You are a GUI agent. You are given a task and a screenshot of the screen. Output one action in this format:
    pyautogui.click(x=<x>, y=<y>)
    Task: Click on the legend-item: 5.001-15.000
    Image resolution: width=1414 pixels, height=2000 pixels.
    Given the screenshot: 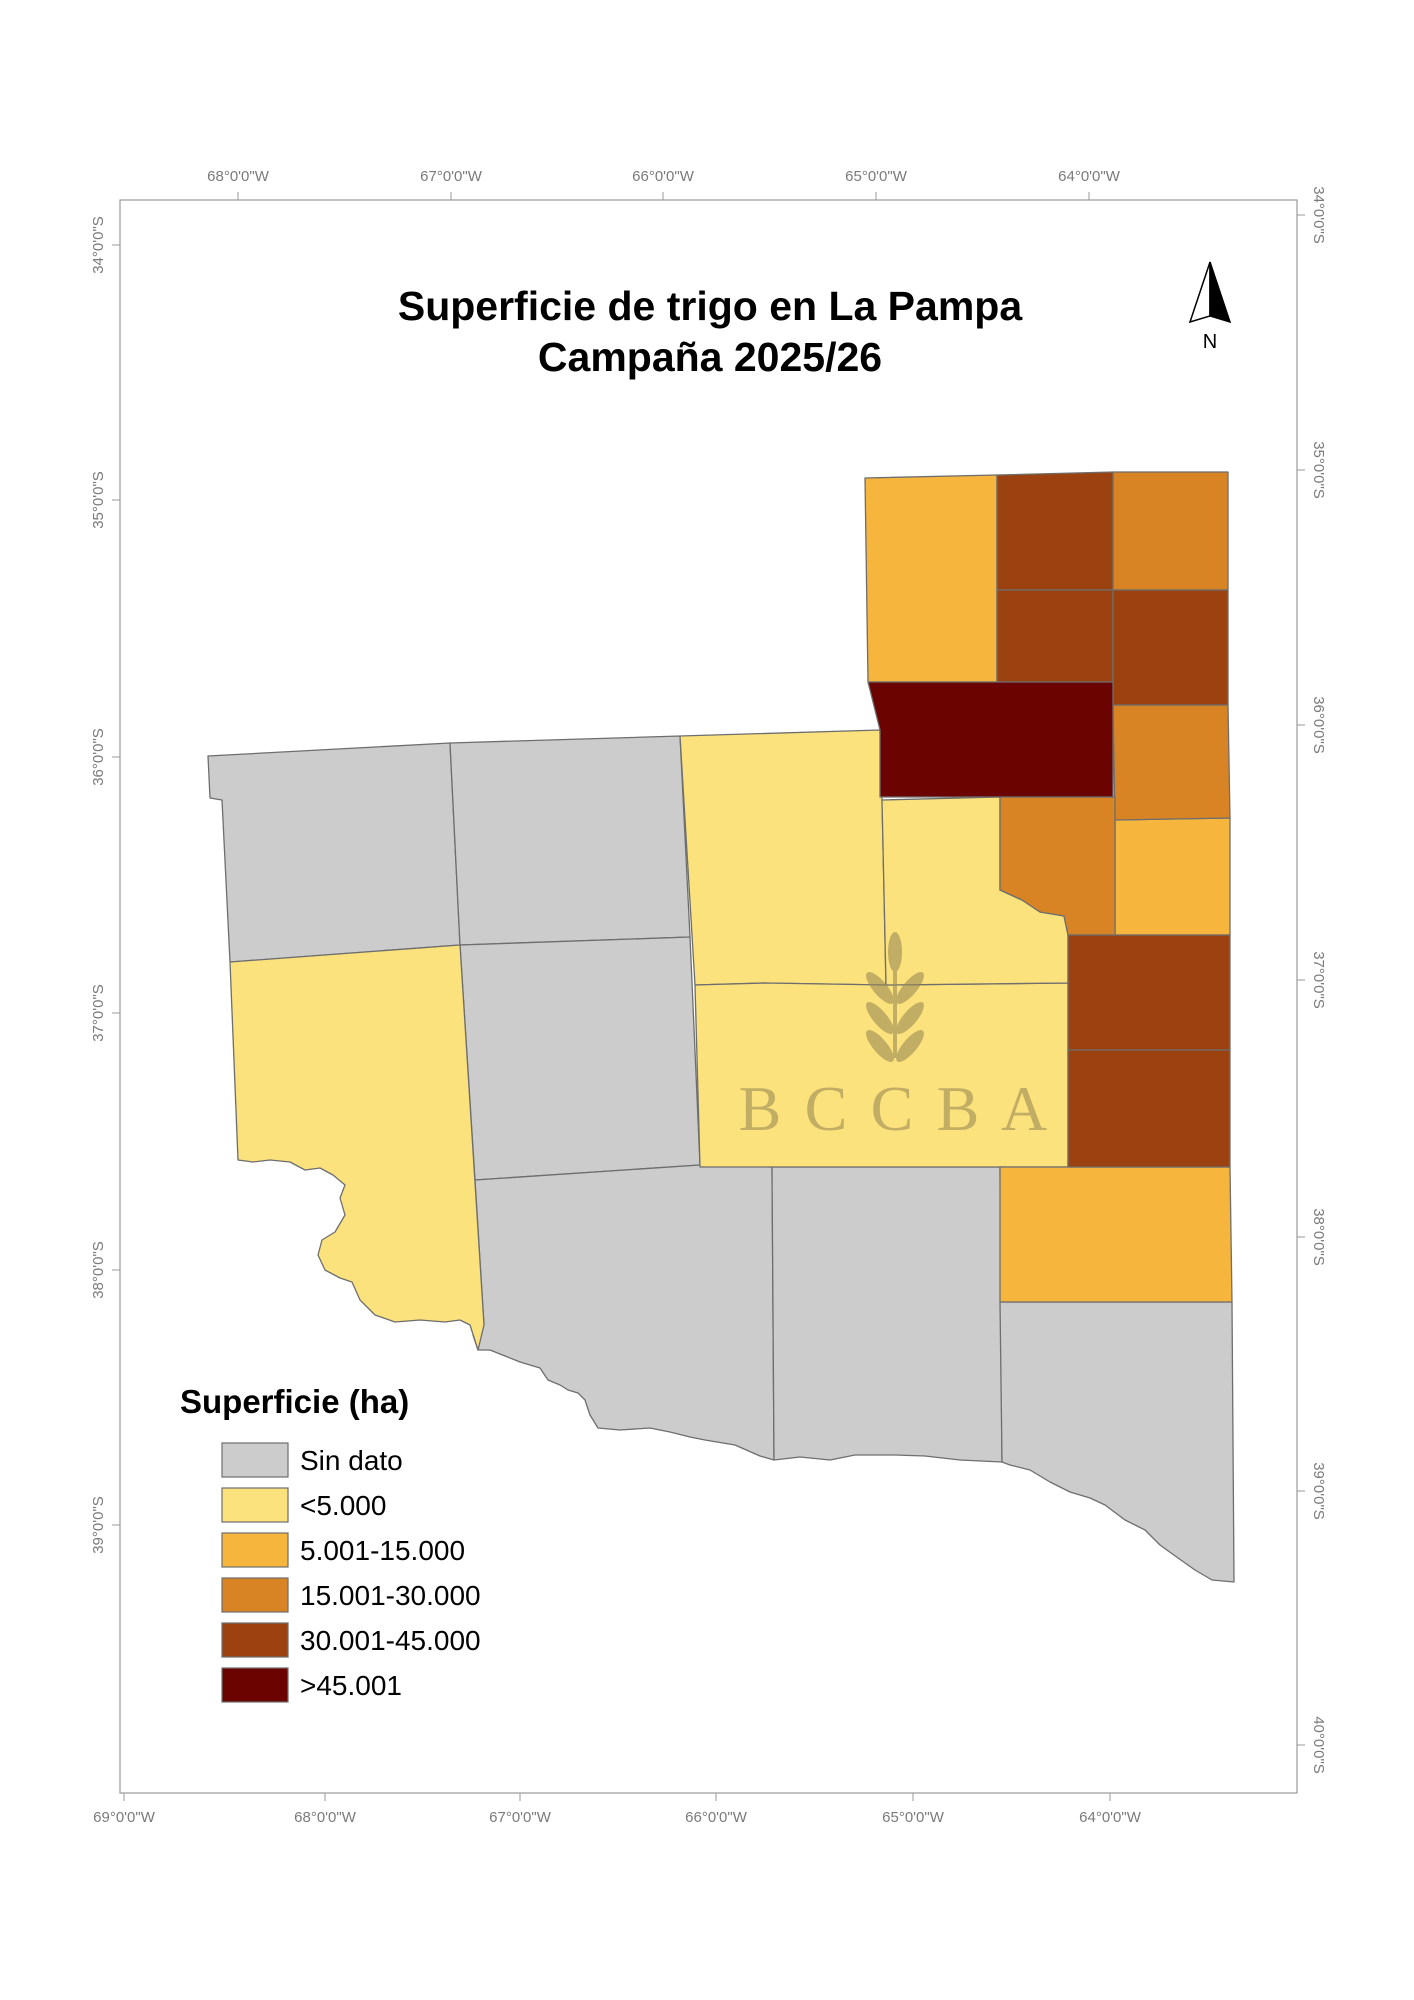 What is the action you would take?
    pyautogui.click(x=343, y=1550)
    